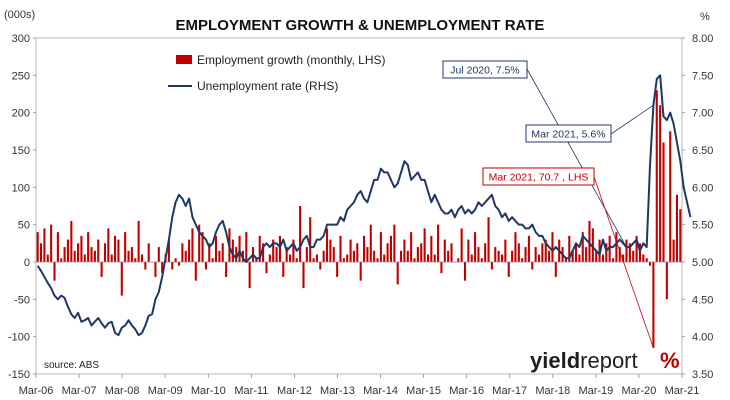 The width and height of the screenshot is (730, 400). Describe the element at coordinates (267, 86) in the screenshot. I see `legend-label-unemployment-rate: Unemployment rate (RHS)` at that location.